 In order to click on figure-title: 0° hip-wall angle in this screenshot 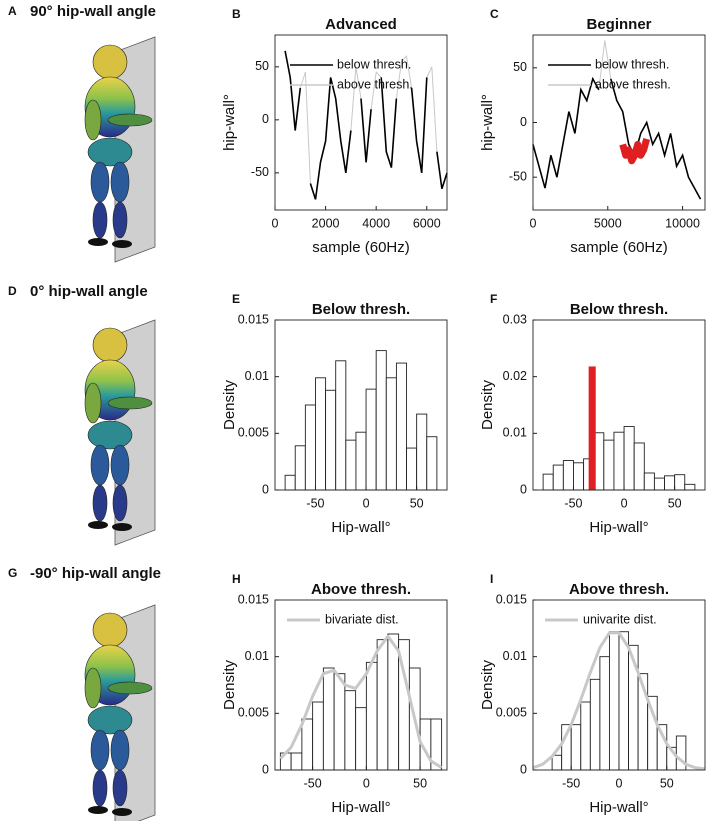, I will do `click(89, 291)`.